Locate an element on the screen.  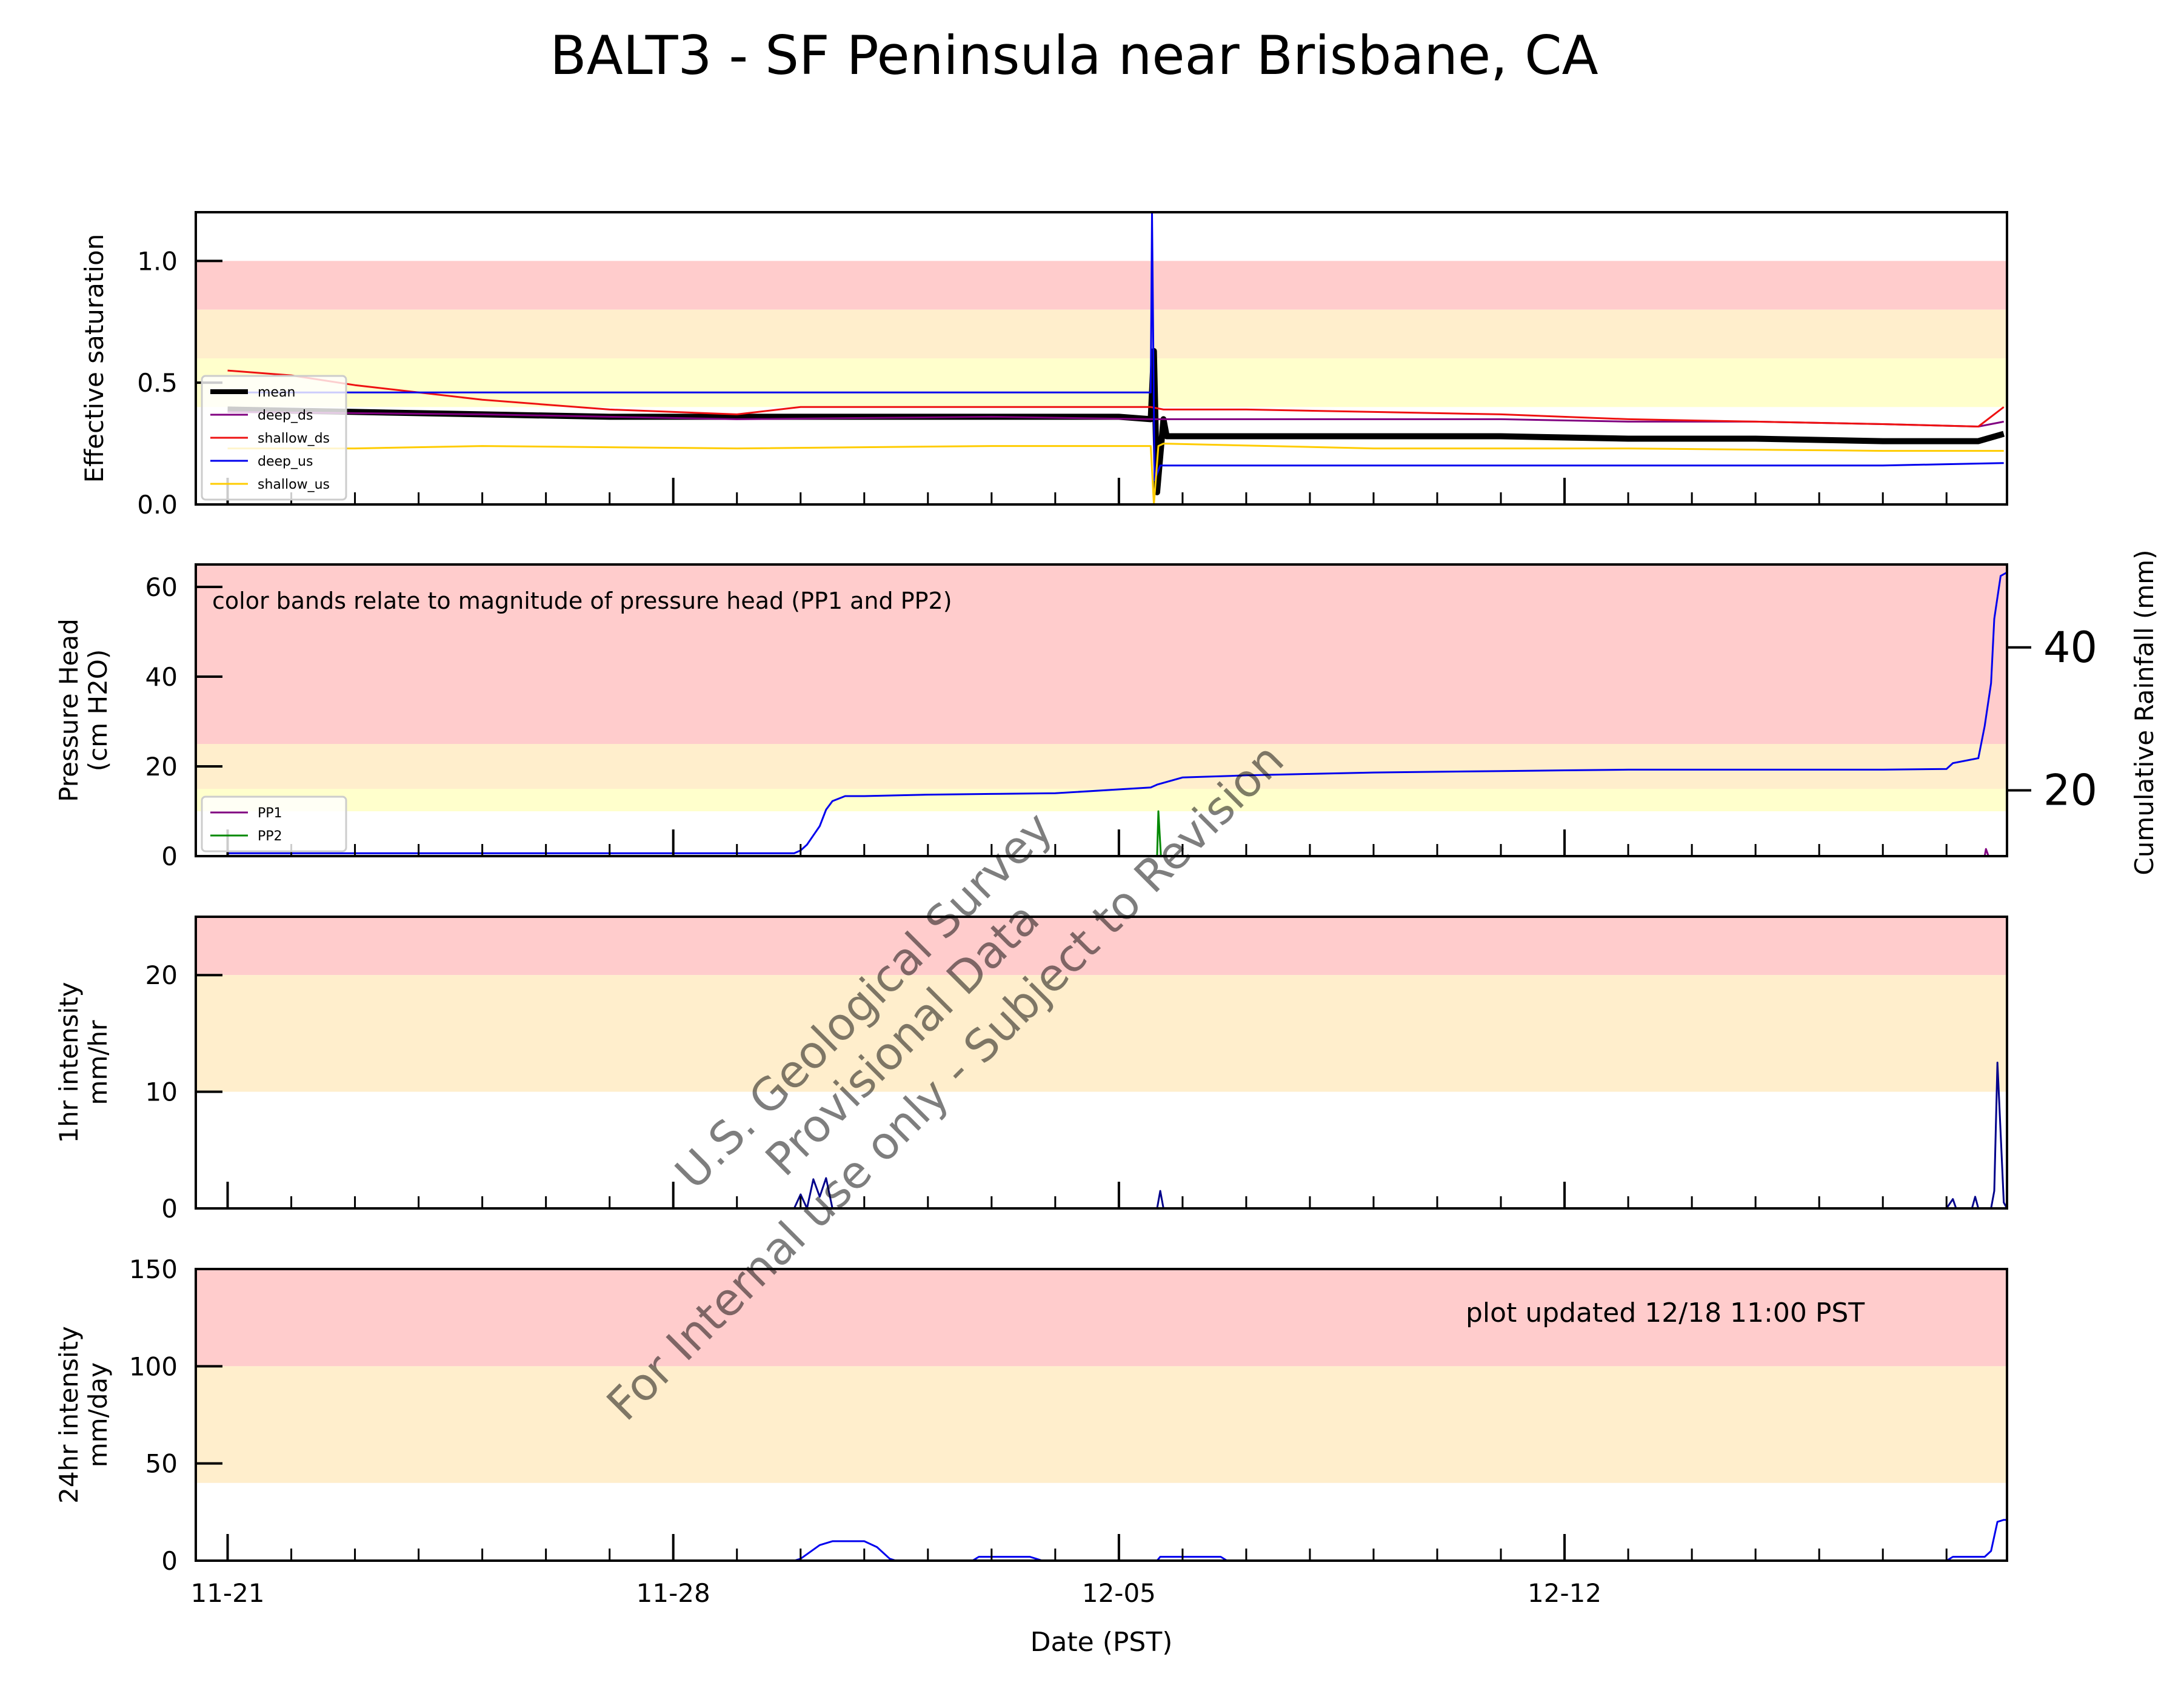
series-line-1hr-intensity is located at coordinates (1117, 1135).